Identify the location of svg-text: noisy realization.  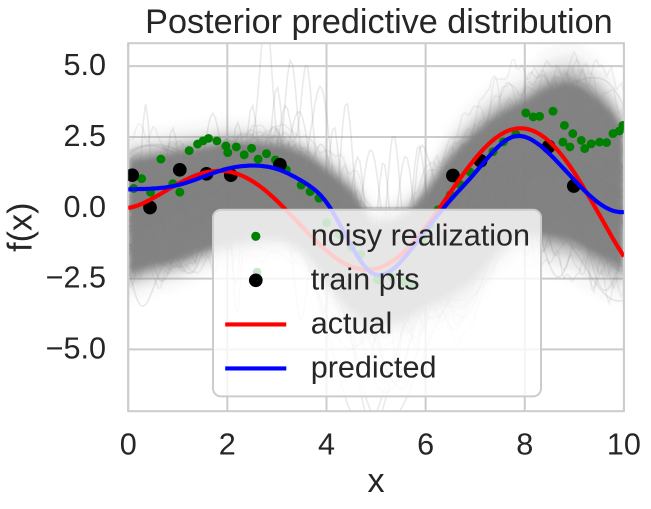
(420, 235).